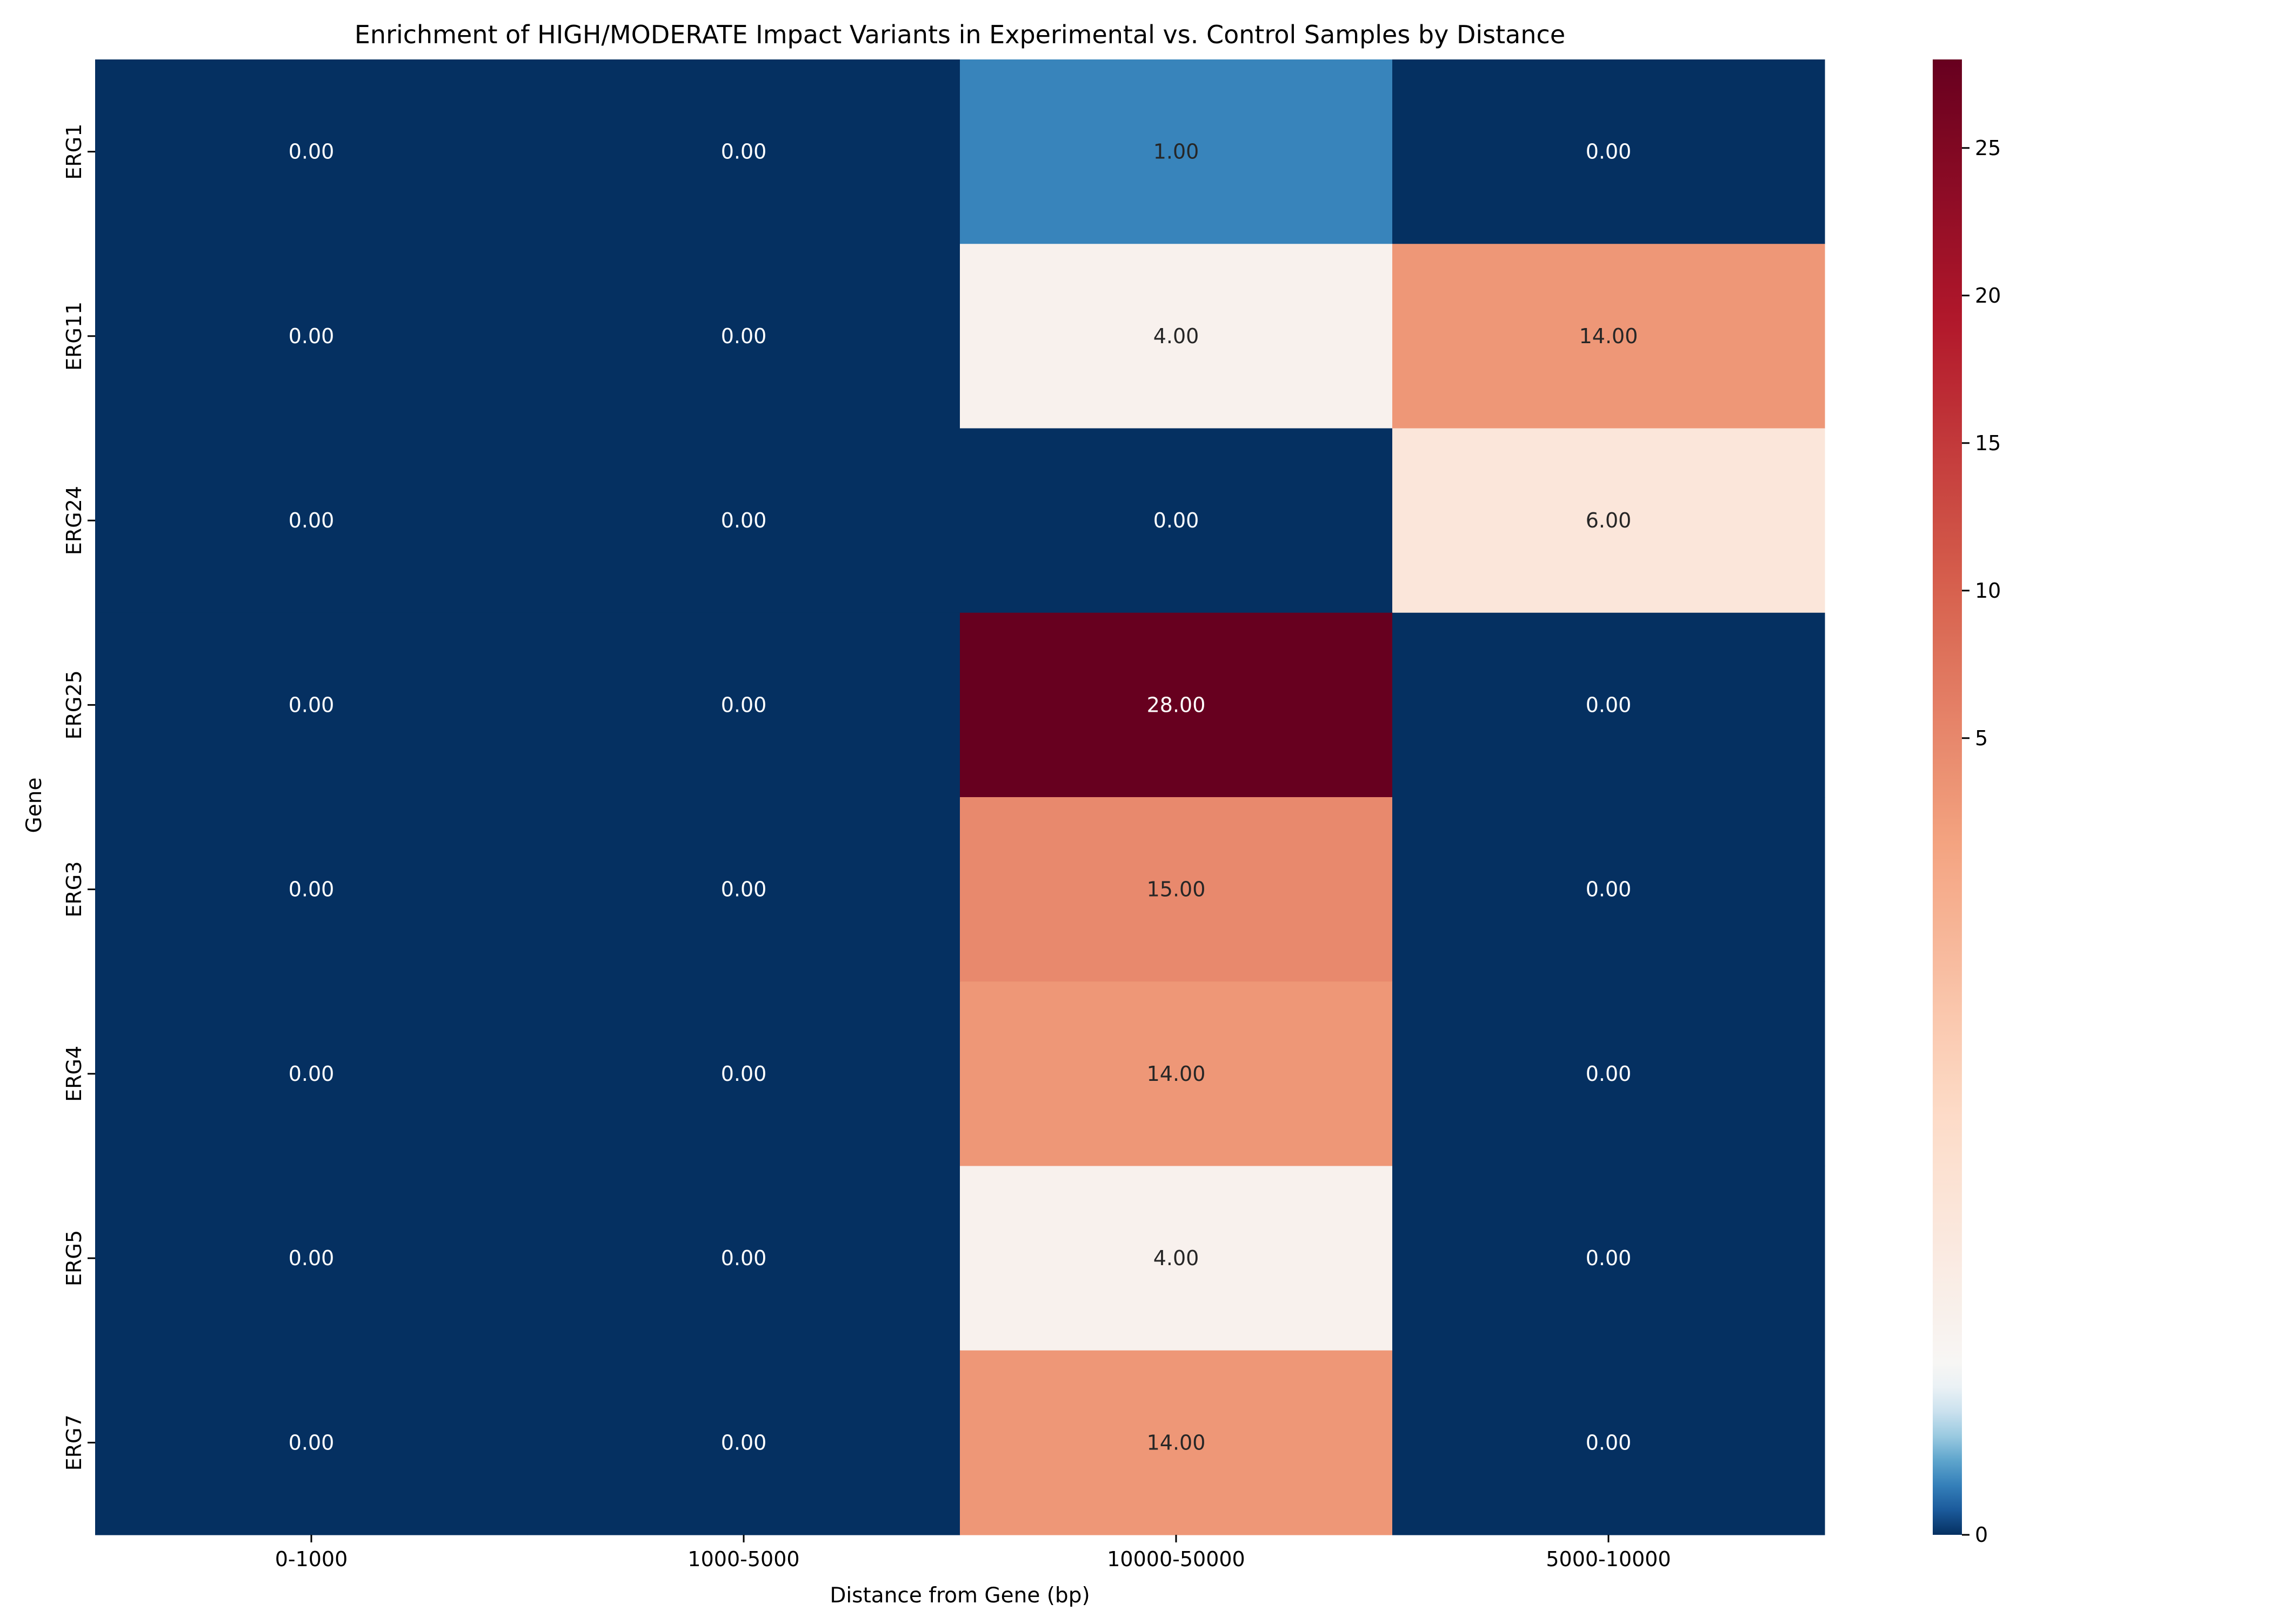 The height and width of the screenshot is (1624, 2270). What do you see at coordinates (1981, 1535) in the screenshot?
I see `colorbar-tick-label: 0` at bounding box center [1981, 1535].